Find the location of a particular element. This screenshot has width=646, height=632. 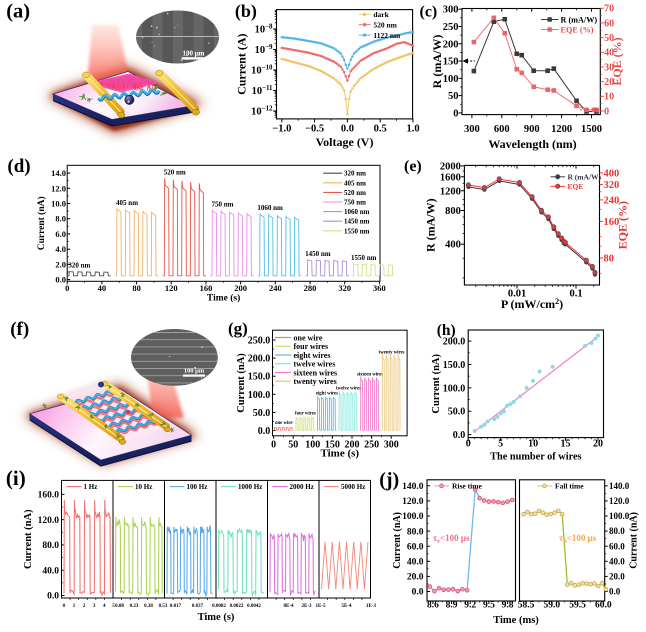

svg-text: 120.0 is located at coordinates (413, 502).